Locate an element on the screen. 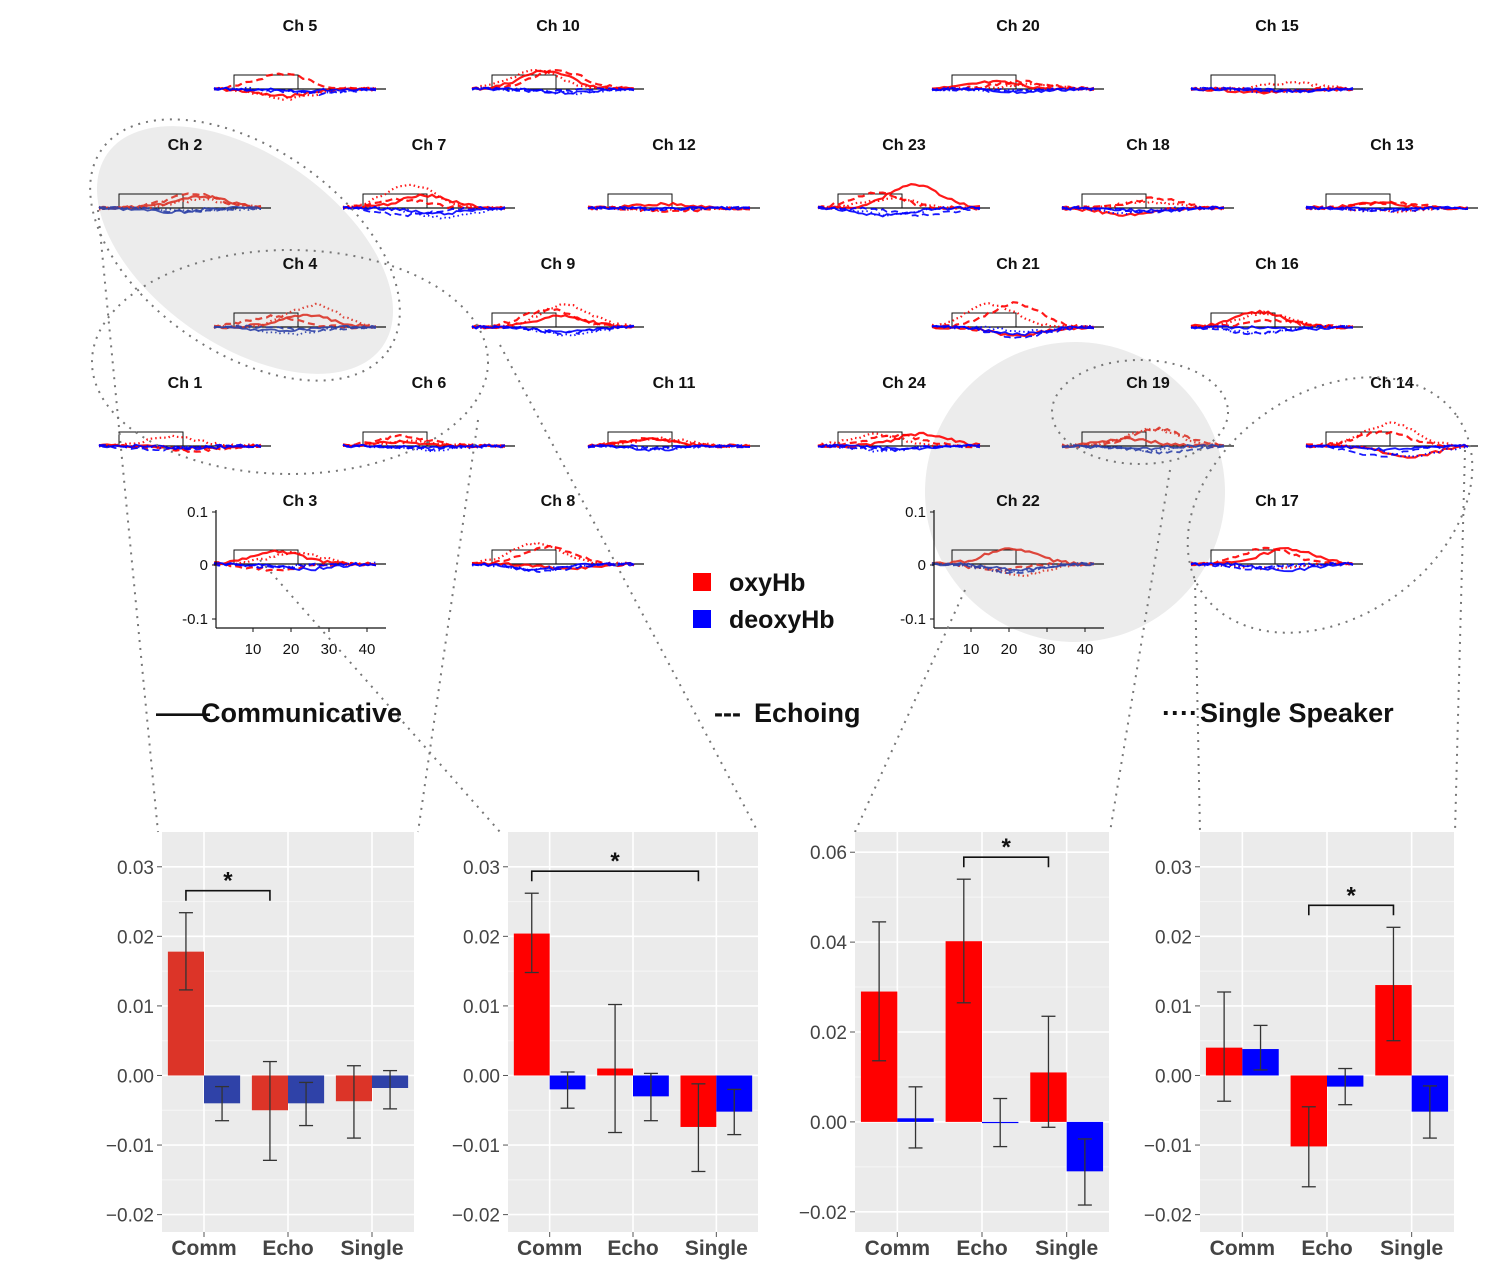  legend-label-deoxy: deoxyHb is located at coordinates (782, 620).